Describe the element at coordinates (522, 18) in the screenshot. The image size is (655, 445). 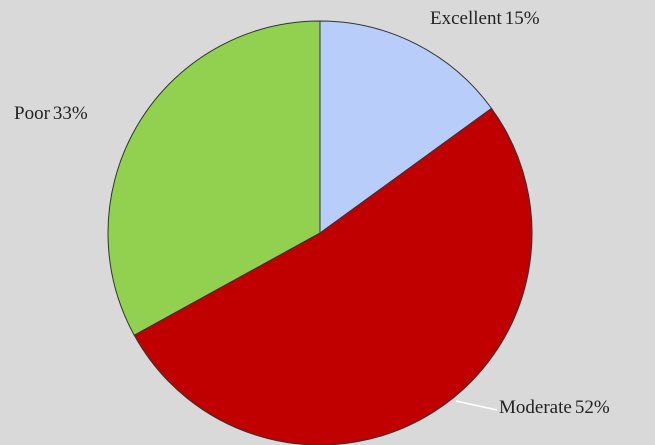
I see `slice-value: 15%` at that location.